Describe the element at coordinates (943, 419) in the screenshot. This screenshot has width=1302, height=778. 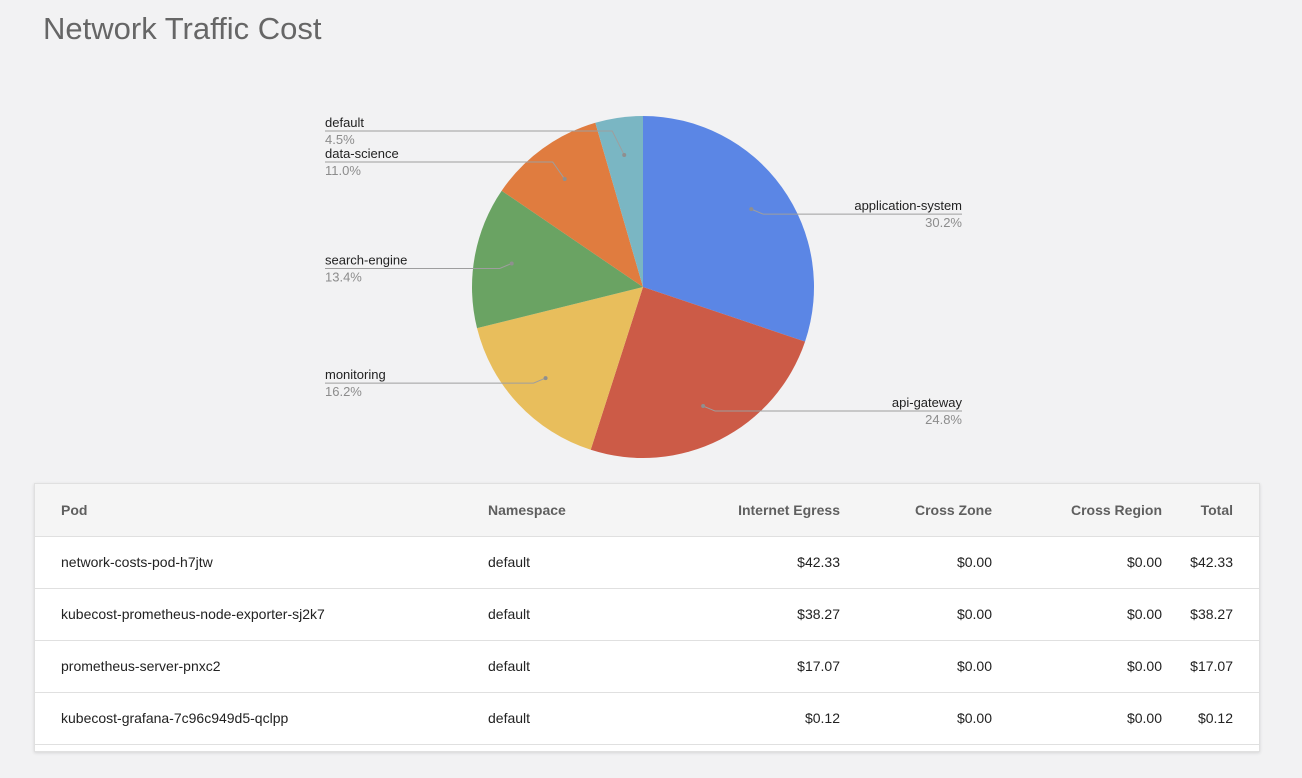
I see `pie-percent-api-gateway: 24.8%` at that location.